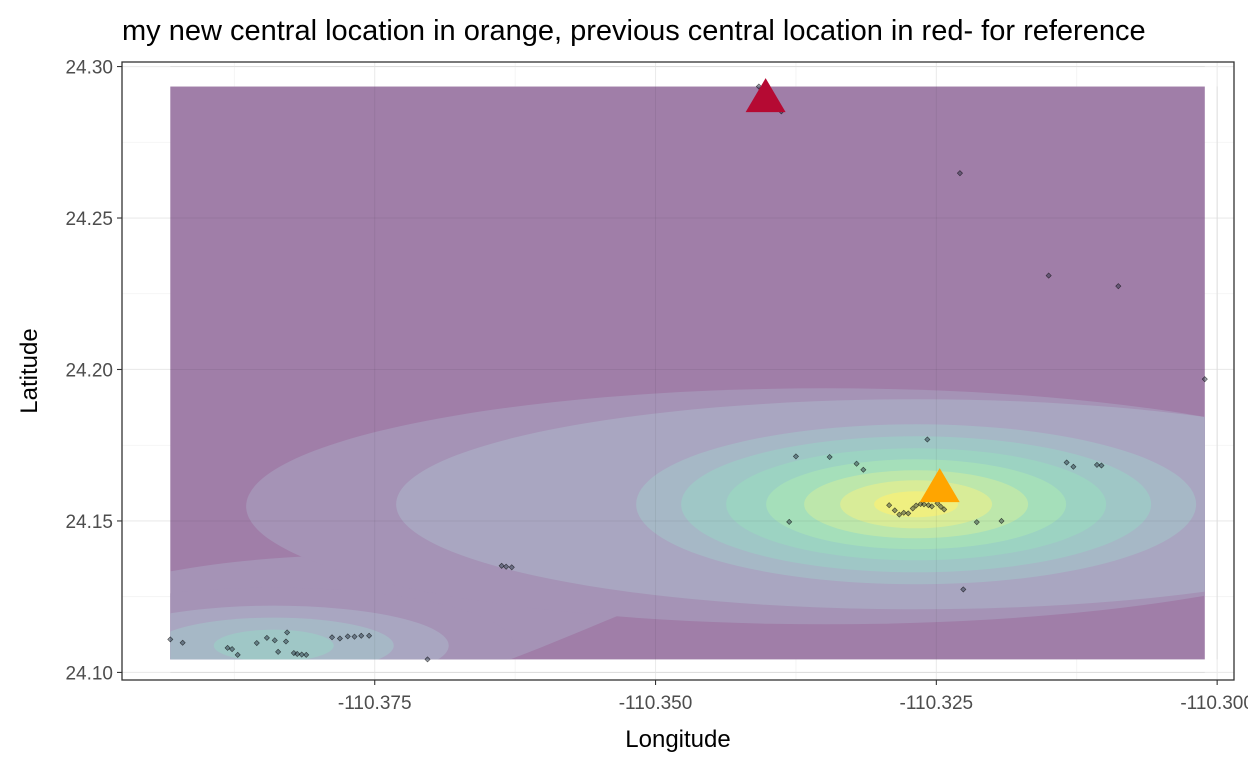 This screenshot has height=768, width=1248. What do you see at coordinates (677, 739) in the screenshot?
I see `x-axis-title: Longitude` at bounding box center [677, 739].